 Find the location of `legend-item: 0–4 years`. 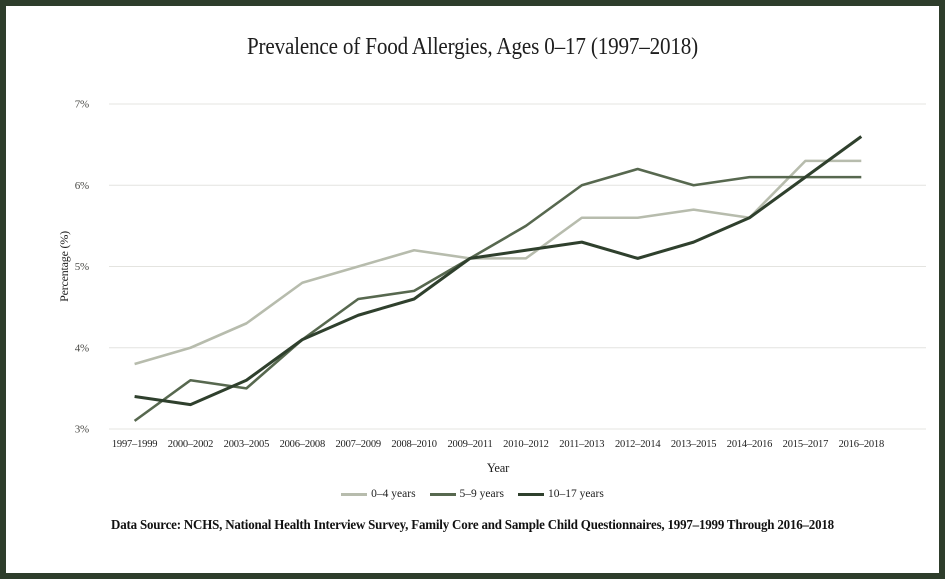

legend-item: 0–4 years is located at coordinates (378, 494).